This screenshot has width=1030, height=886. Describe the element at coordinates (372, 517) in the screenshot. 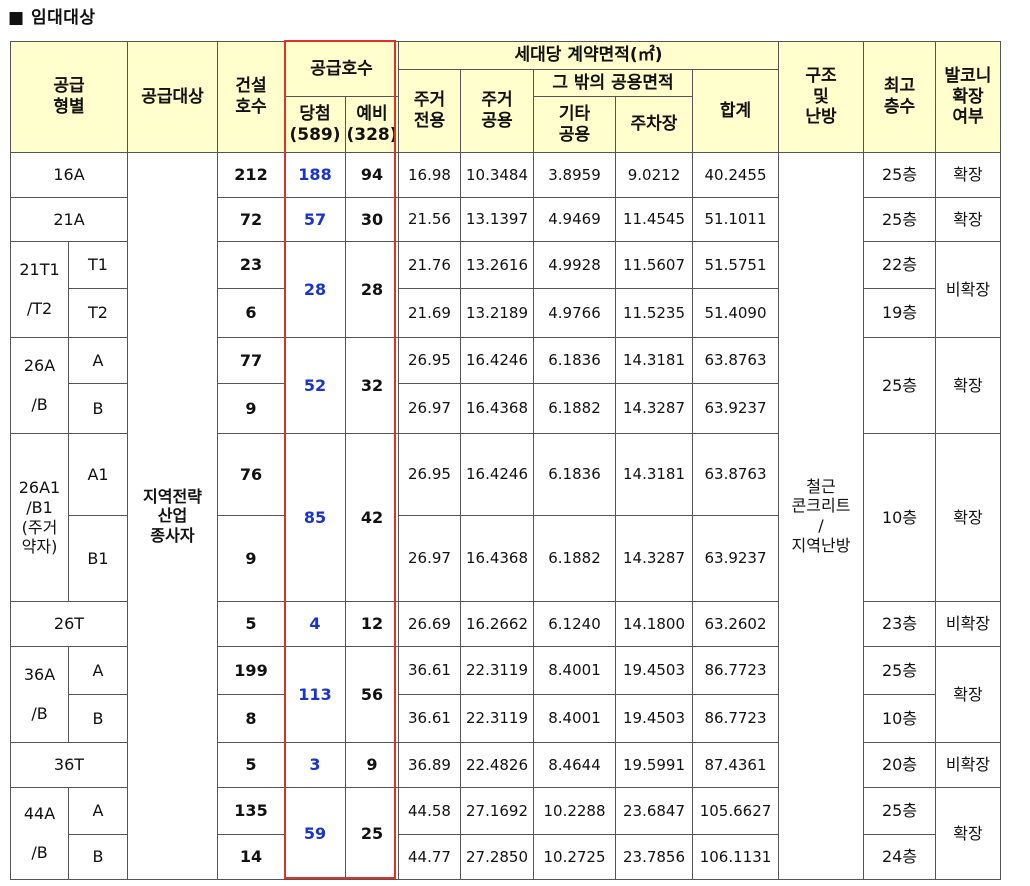

I see `reserve-cell: 42` at that location.